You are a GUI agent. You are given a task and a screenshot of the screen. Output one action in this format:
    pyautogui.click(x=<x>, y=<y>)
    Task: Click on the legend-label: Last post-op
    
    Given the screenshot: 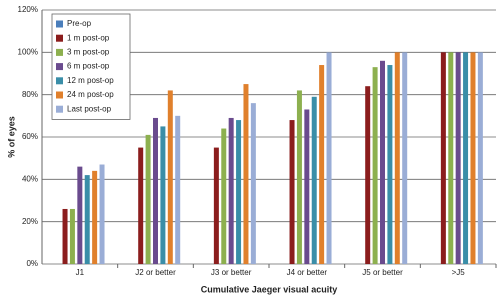 What is the action you would take?
    pyautogui.click(x=89, y=108)
    